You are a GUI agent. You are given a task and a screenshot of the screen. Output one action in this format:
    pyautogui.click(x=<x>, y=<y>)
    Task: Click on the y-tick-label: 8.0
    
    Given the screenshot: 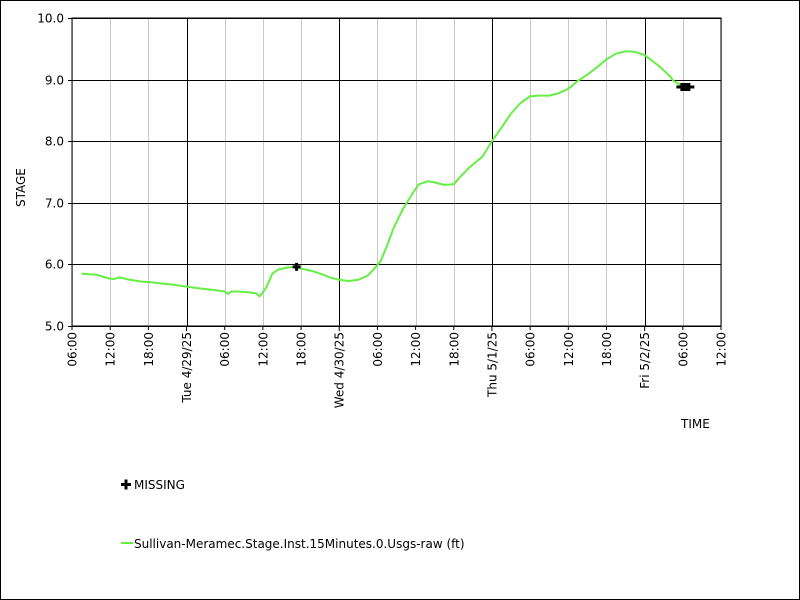 What is the action you would take?
    pyautogui.click(x=54, y=142)
    